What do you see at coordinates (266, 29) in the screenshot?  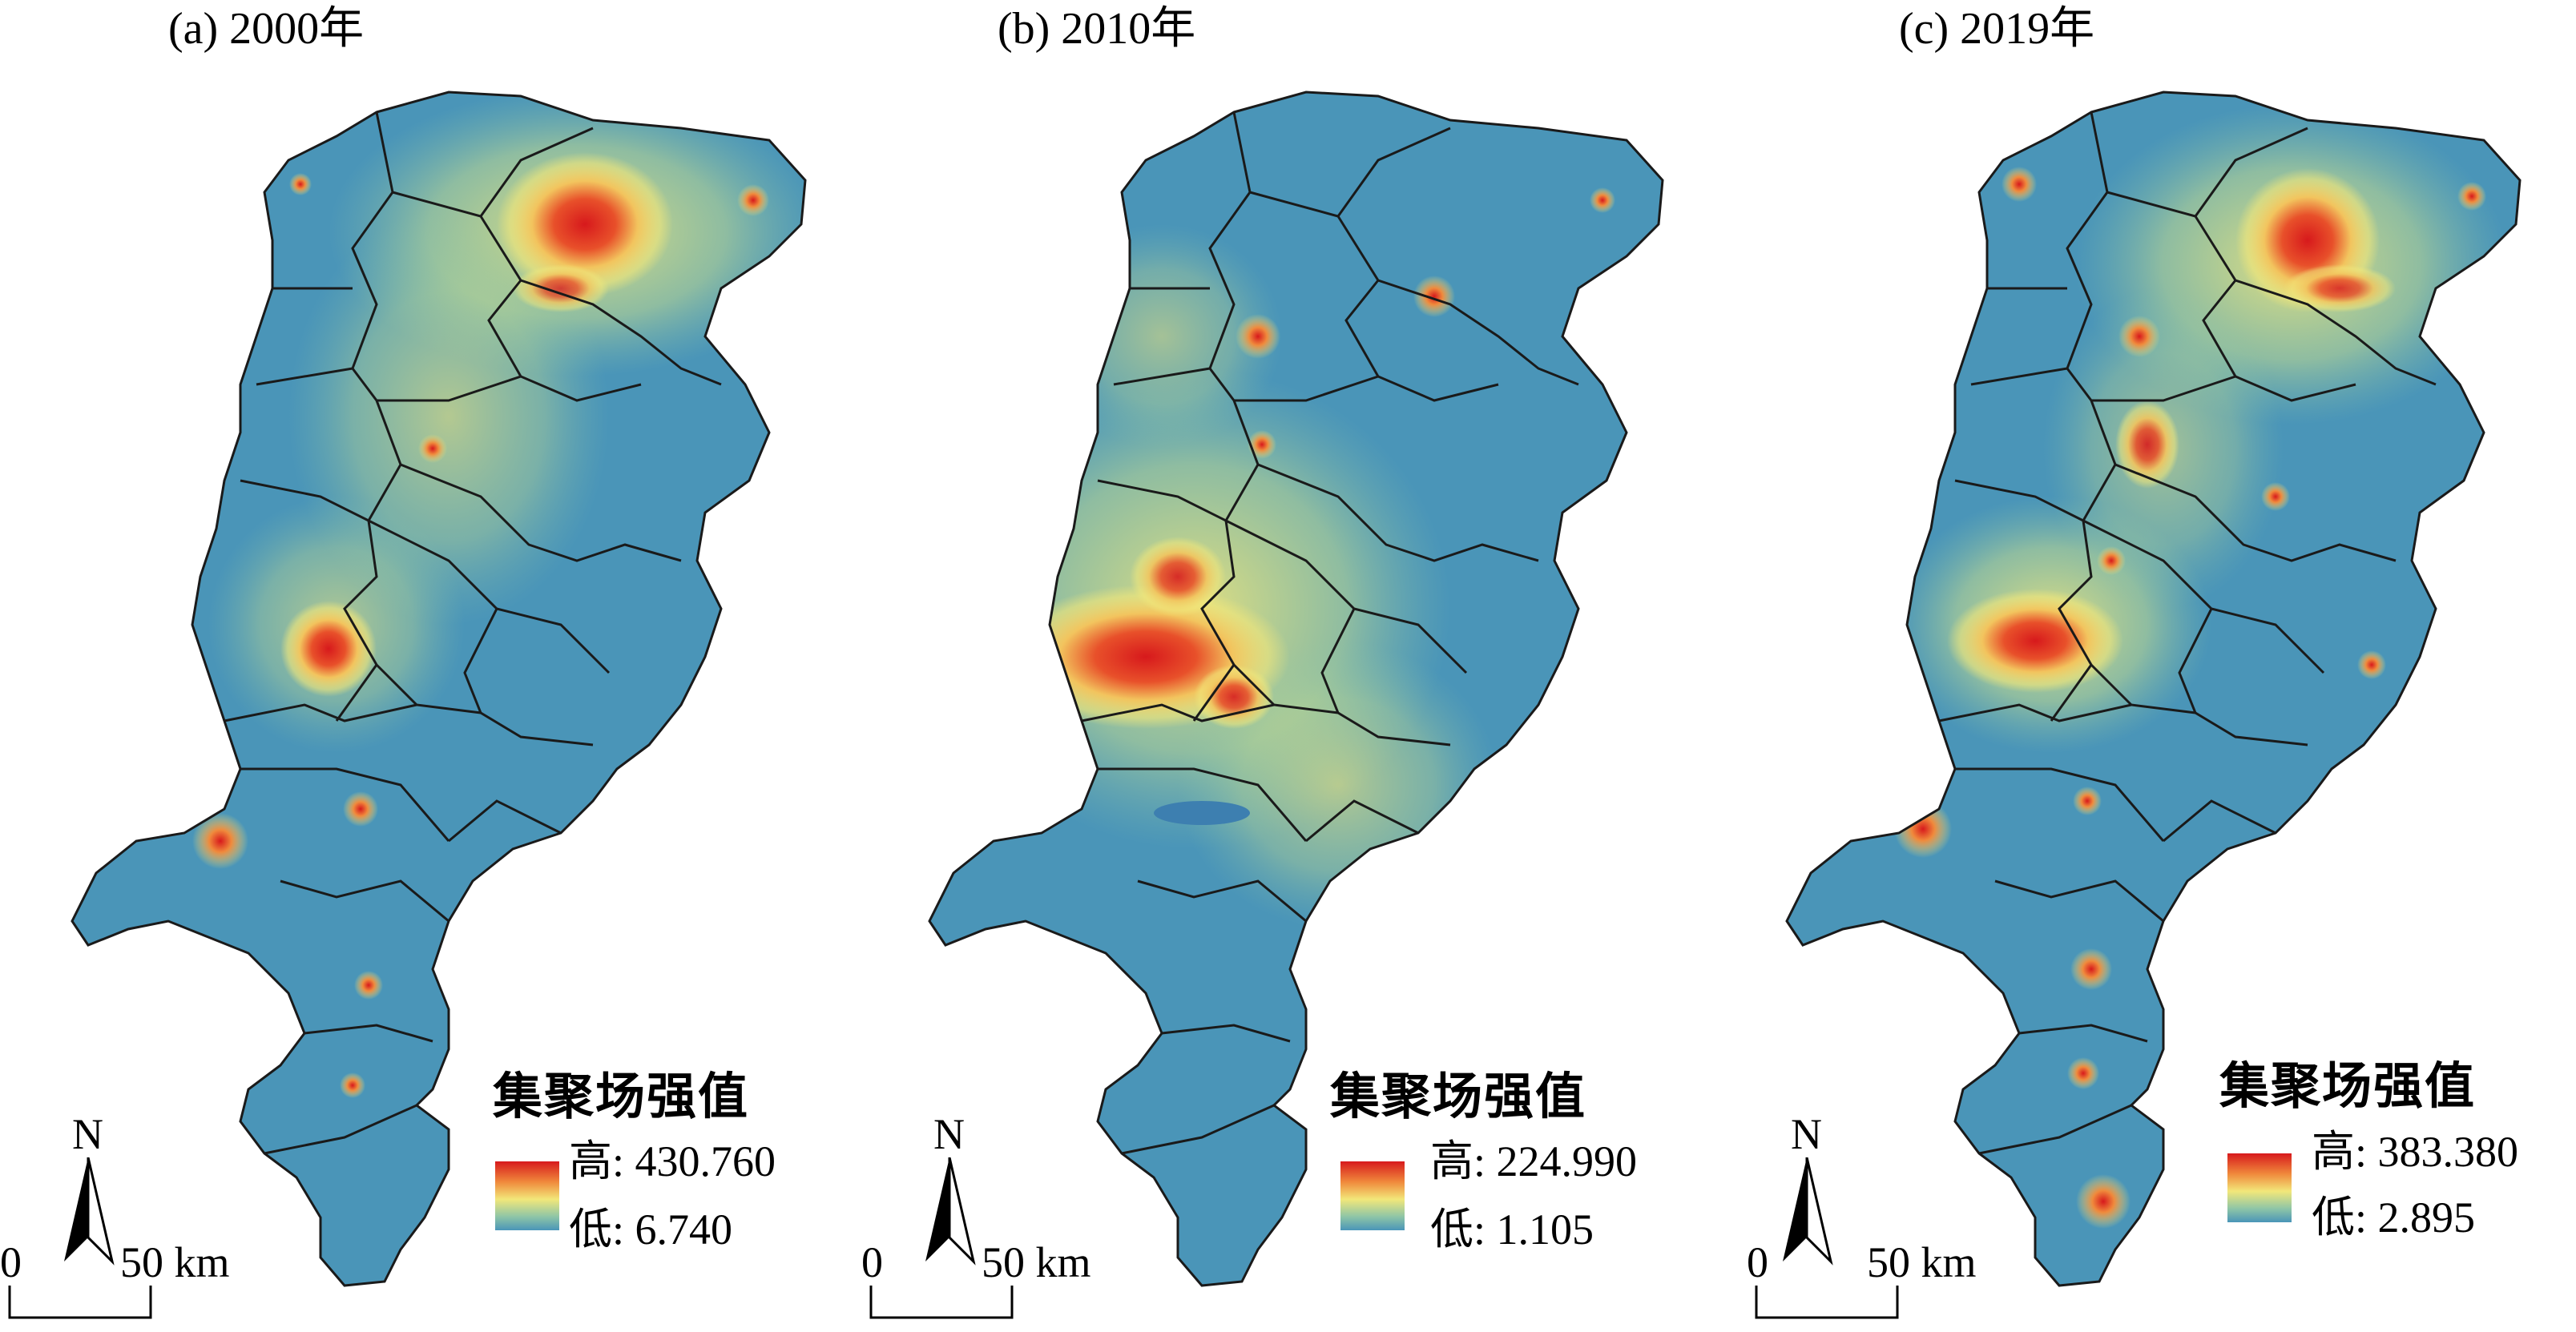 I see `panel-title: (a) 2000年` at bounding box center [266, 29].